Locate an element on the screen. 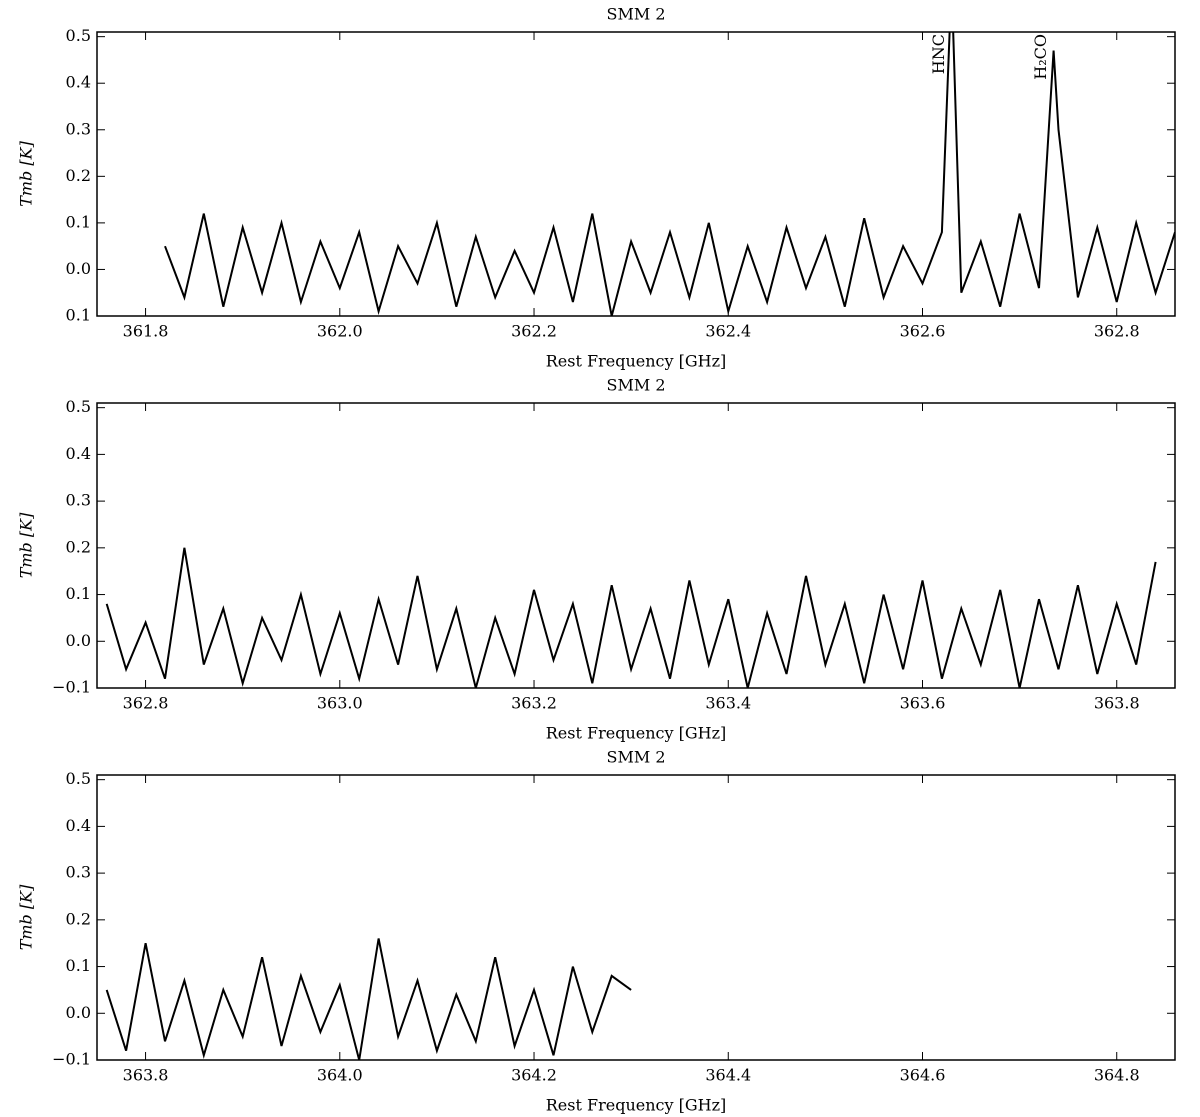 The height and width of the screenshot is (1117, 1200). x-tick-label: 364.8 is located at coordinates (1117, 1075).